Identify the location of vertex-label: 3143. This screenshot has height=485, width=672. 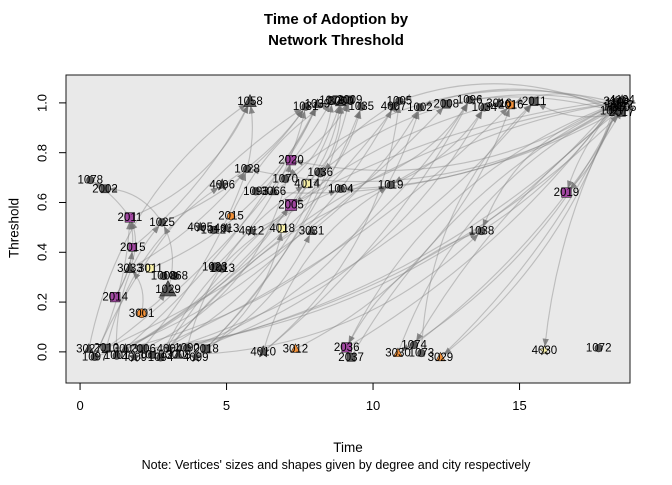
(616, 102).